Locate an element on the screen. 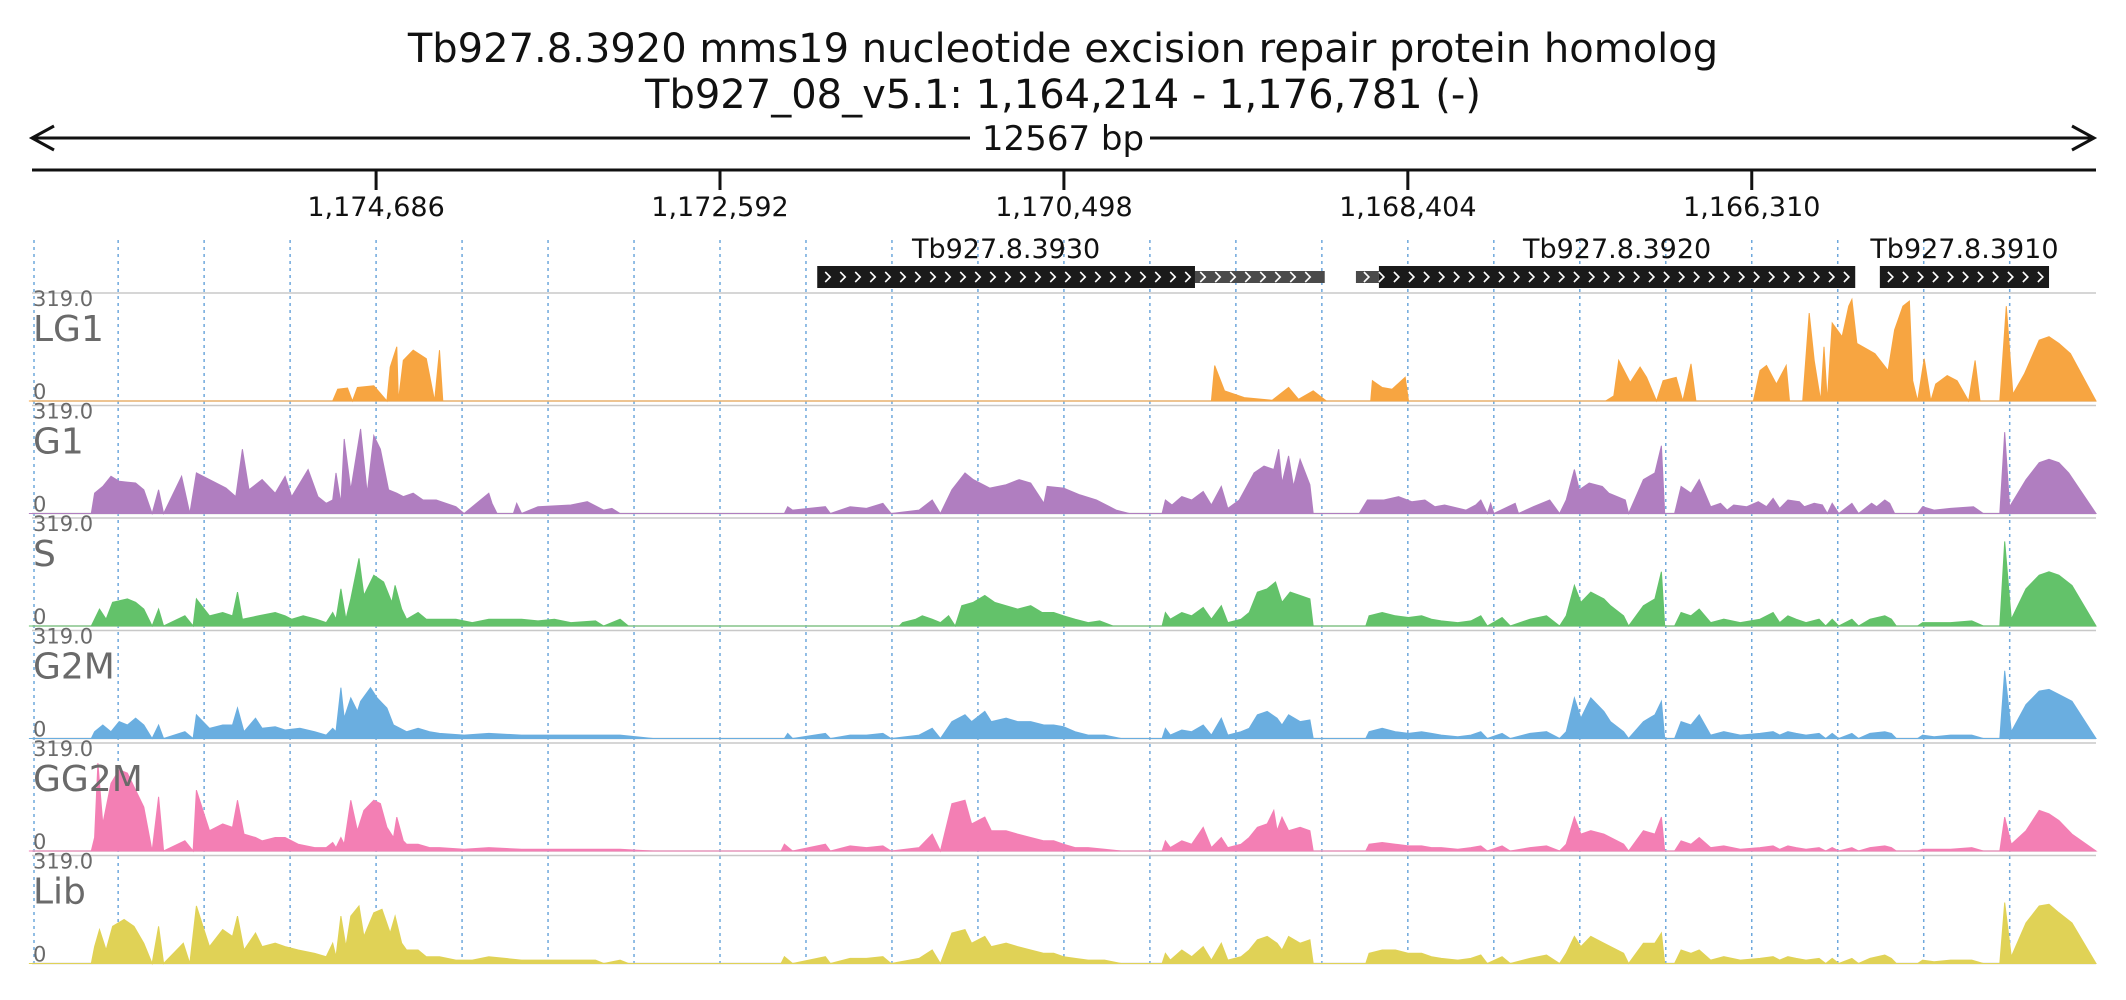 The image size is (2126, 1000). ruler-tick-label: 1,174,686 is located at coordinates (375, 207).